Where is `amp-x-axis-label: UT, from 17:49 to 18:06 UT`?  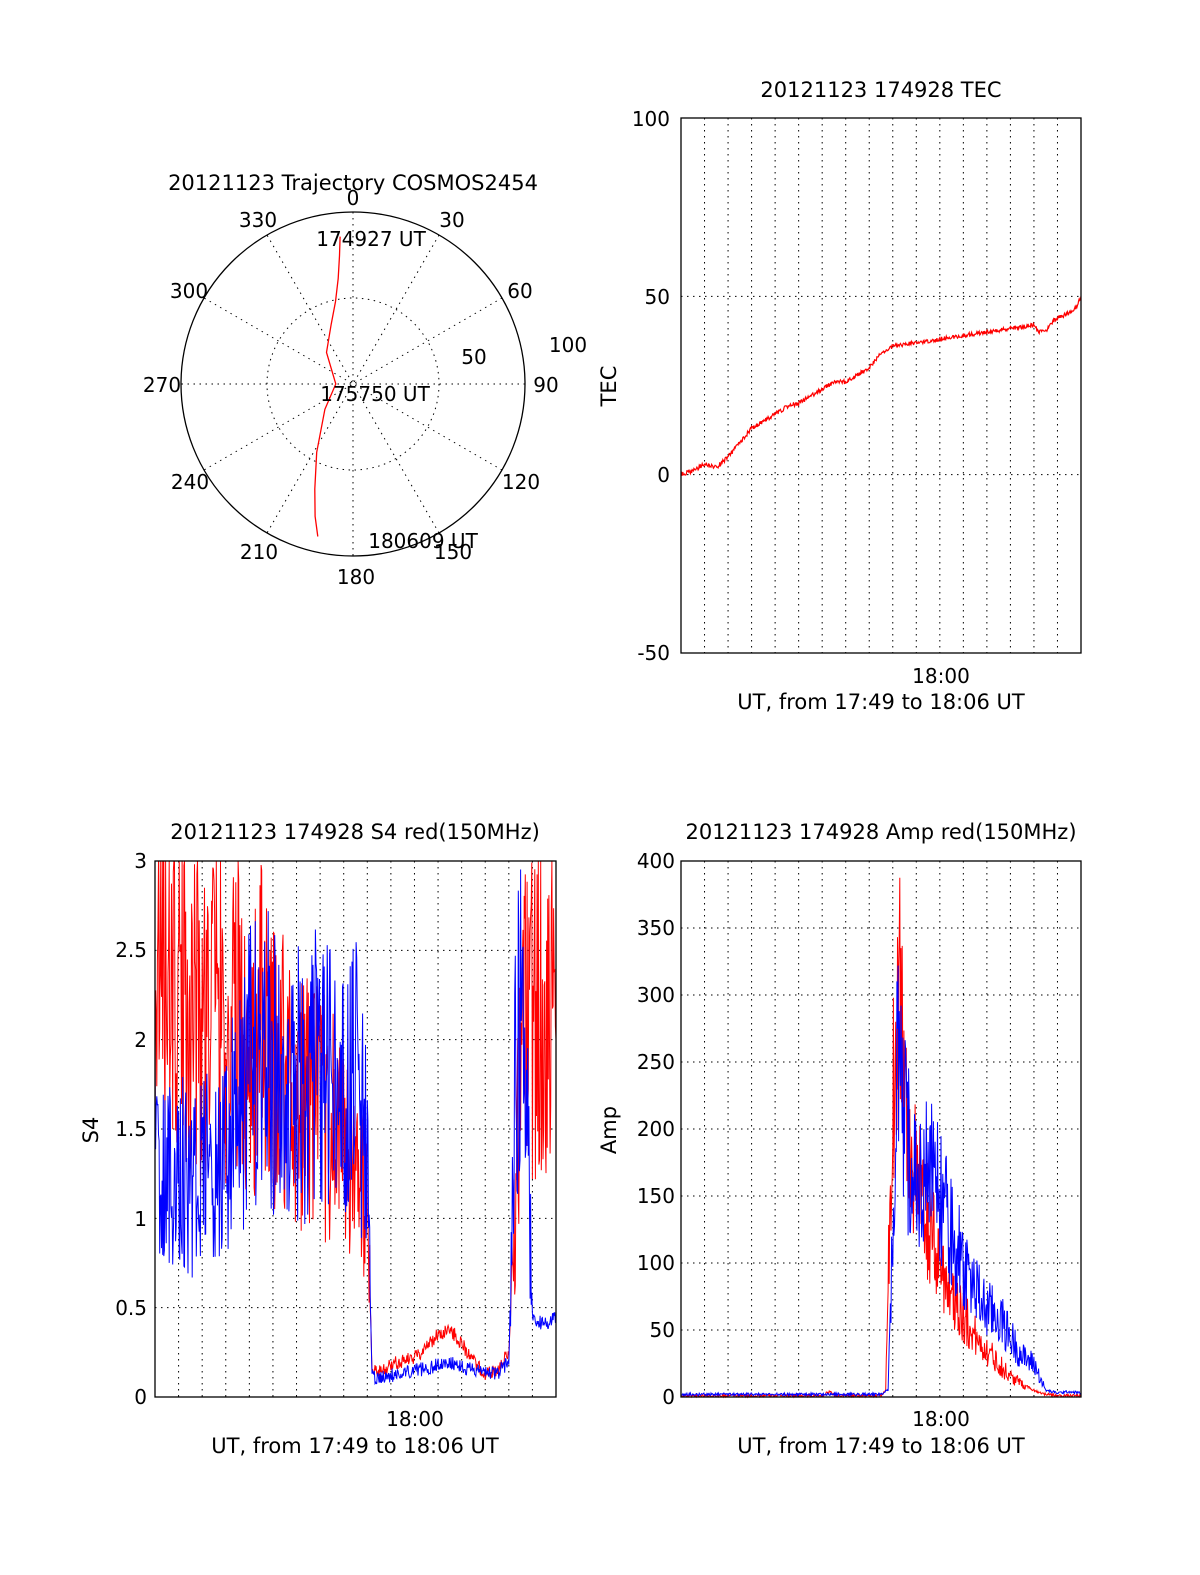
amp-x-axis-label: UT, from 17:49 to 18:06 UT is located at coordinates (881, 1446).